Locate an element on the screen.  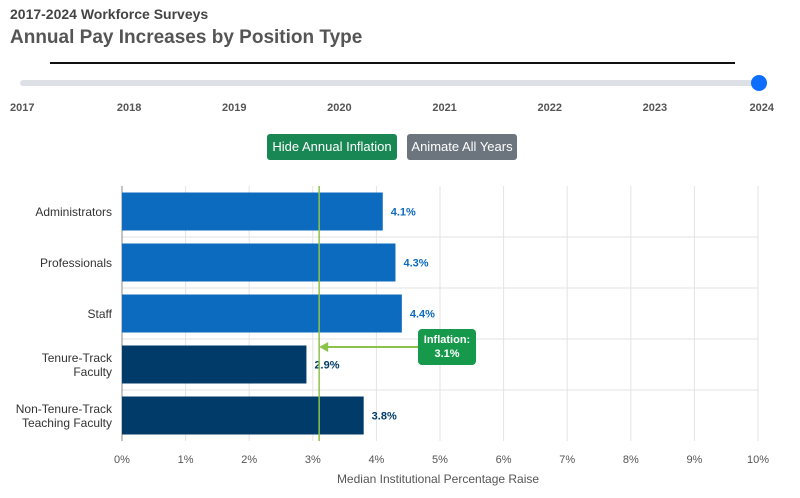
x-tick-label: 6% is located at coordinates (504, 460).